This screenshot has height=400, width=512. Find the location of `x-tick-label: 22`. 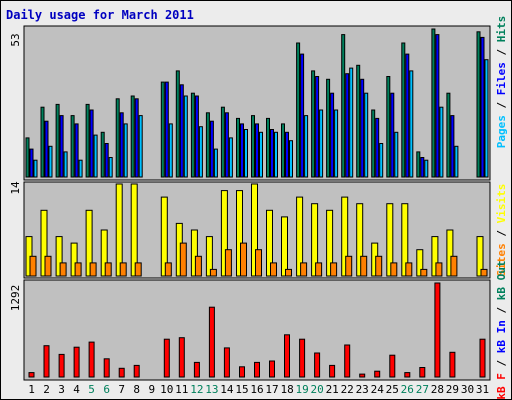

x-tick-label: 22 is located at coordinates (347, 389).